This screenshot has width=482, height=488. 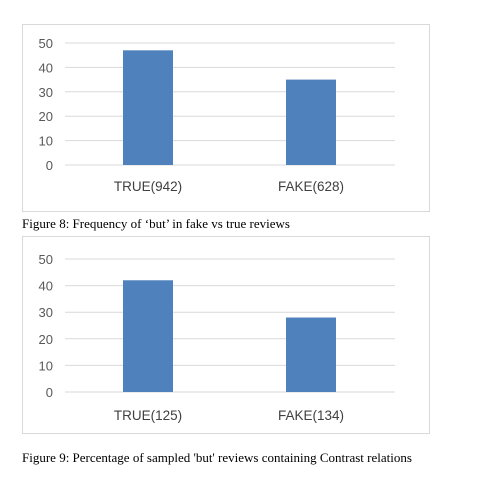 What do you see at coordinates (311, 415) in the screenshot?
I see `x-category-label: FAKE(134)` at bounding box center [311, 415].